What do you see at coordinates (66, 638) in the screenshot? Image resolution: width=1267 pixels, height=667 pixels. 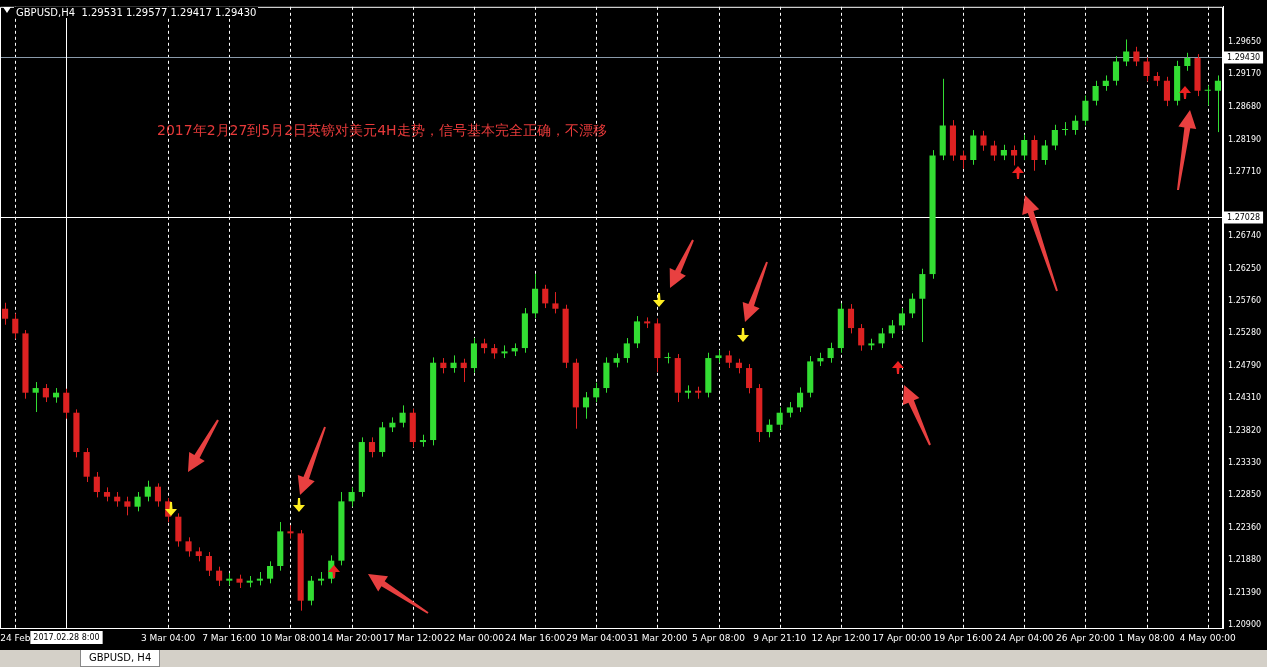 I see `x-tick-label: 2017.02.28 8:00` at bounding box center [66, 638].